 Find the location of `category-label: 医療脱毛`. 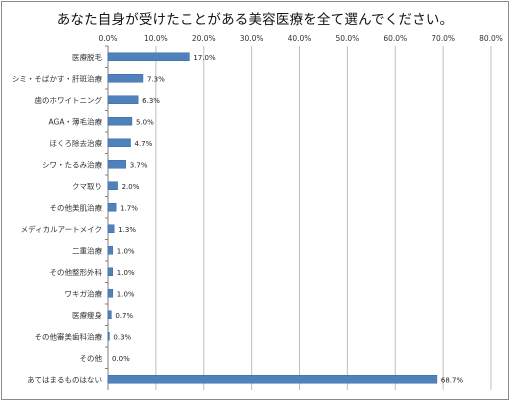

category-label: 医療脱毛 is located at coordinates (87, 57).